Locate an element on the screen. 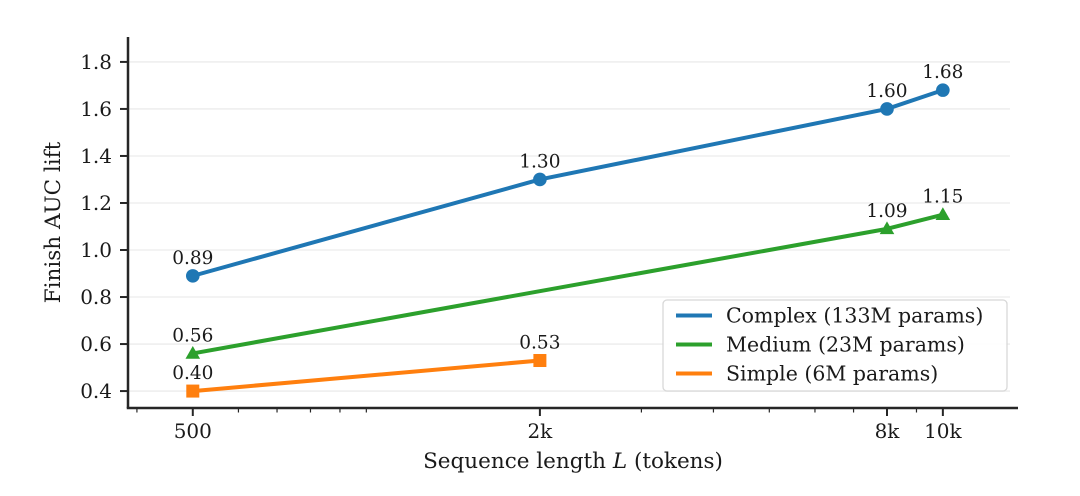 This screenshot has height=496, width=1080. y-tick-label: 1.6 is located at coordinates (96, 109).